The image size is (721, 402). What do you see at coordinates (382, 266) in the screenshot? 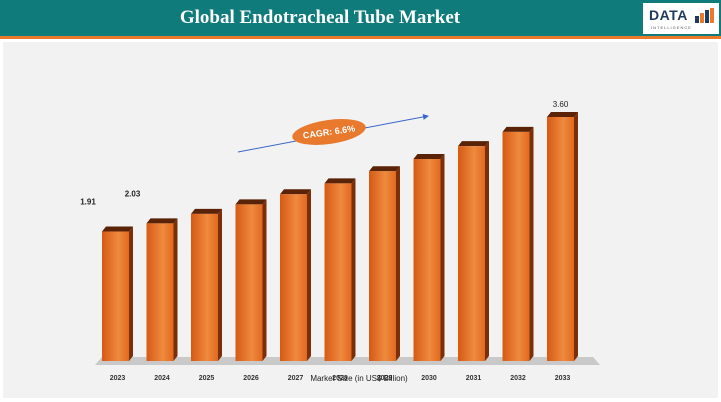
I see `bar-2029` at bounding box center [382, 266].